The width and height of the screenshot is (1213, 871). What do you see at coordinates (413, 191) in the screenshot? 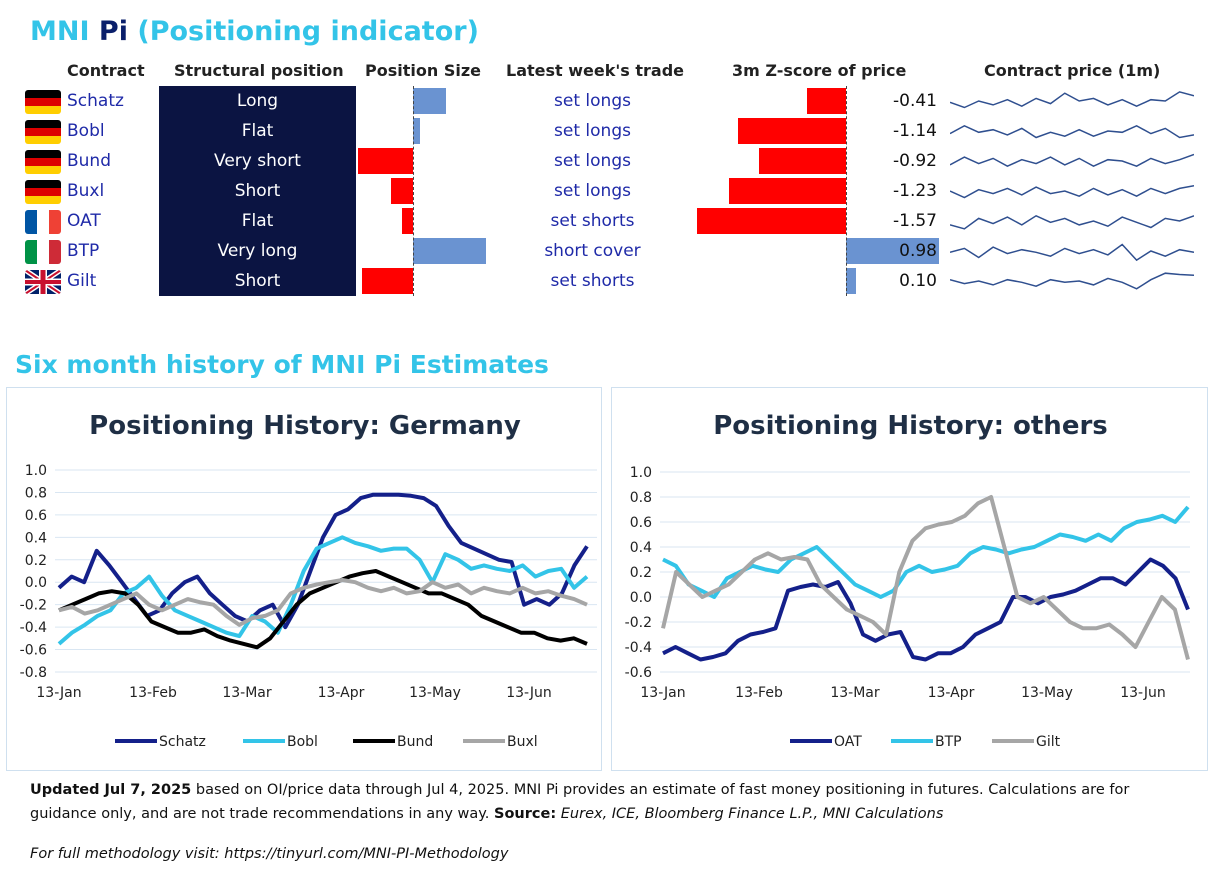
I see `position-size-axis` at bounding box center [413, 191].